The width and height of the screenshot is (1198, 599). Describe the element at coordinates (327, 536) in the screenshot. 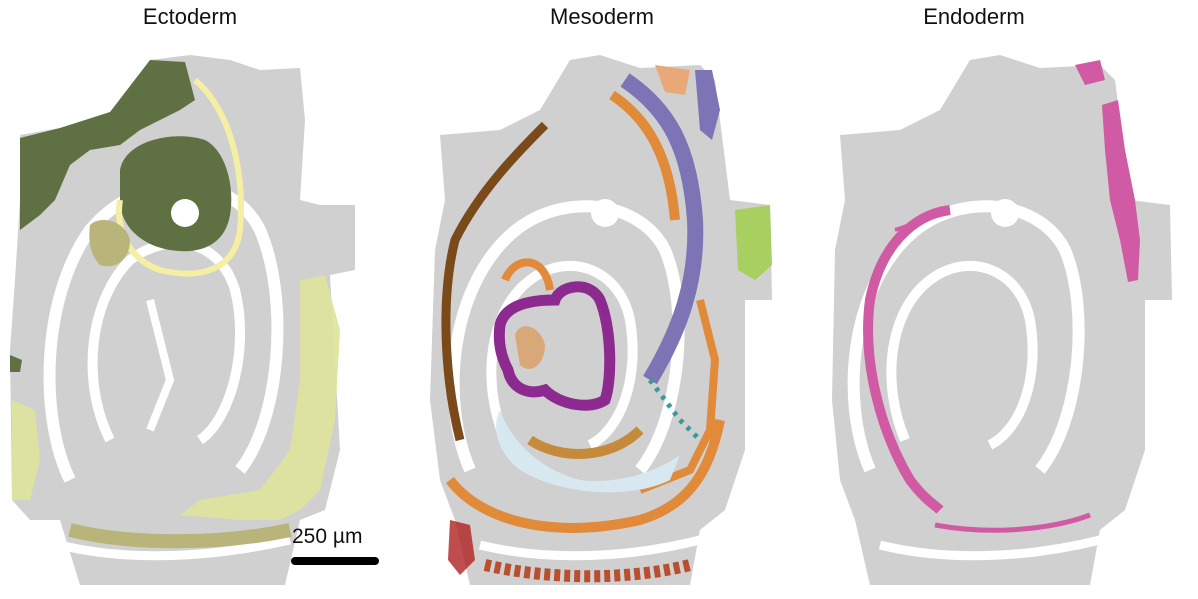

I see `scalebar-label: 250 µm` at that location.